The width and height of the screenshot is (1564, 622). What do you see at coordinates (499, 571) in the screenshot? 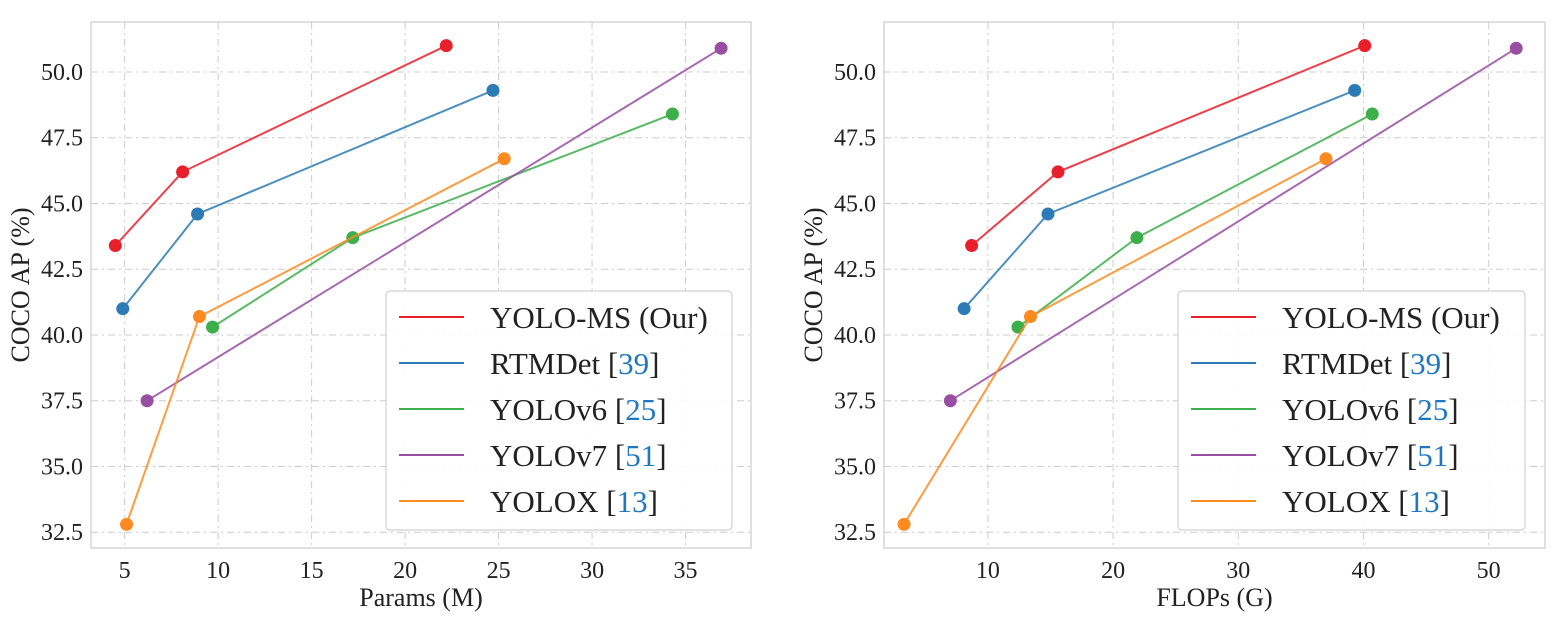
I see `x-tick-label: 25` at bounding box center [499, 571].